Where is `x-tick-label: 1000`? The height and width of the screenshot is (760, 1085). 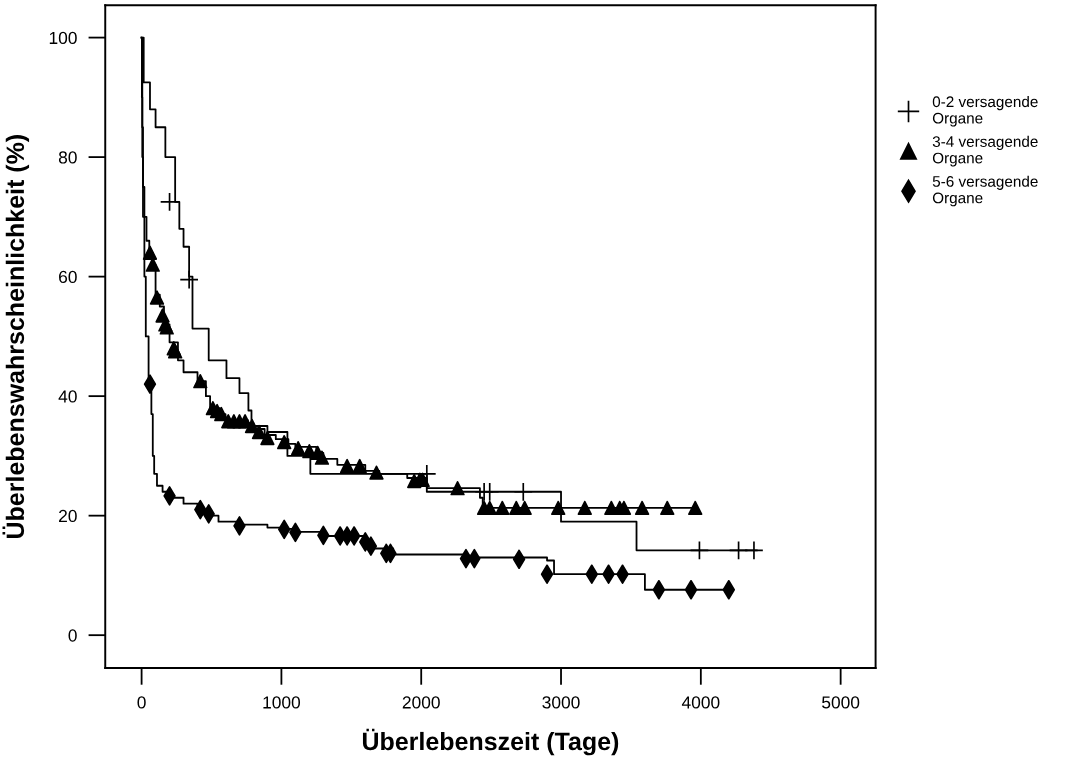
x-tick-label: 1000 is located at coordinates (282, 702).